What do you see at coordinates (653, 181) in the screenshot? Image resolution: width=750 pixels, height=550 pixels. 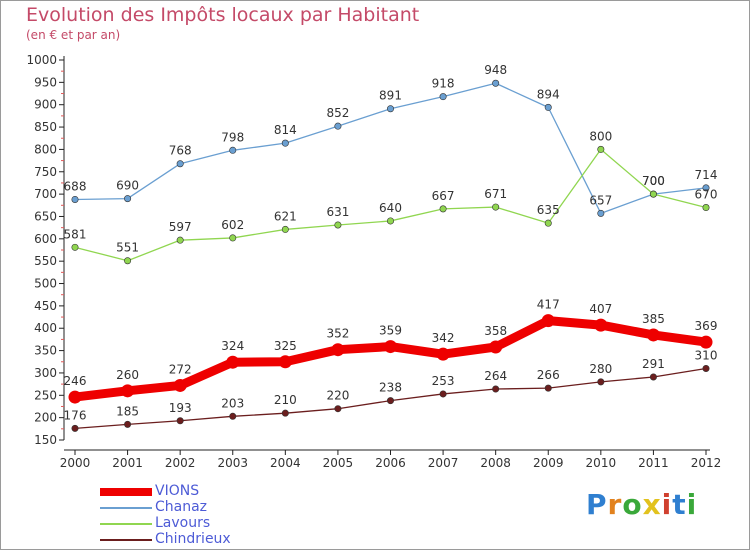 I see `data-label: 700` at bounding box center [653, 181].